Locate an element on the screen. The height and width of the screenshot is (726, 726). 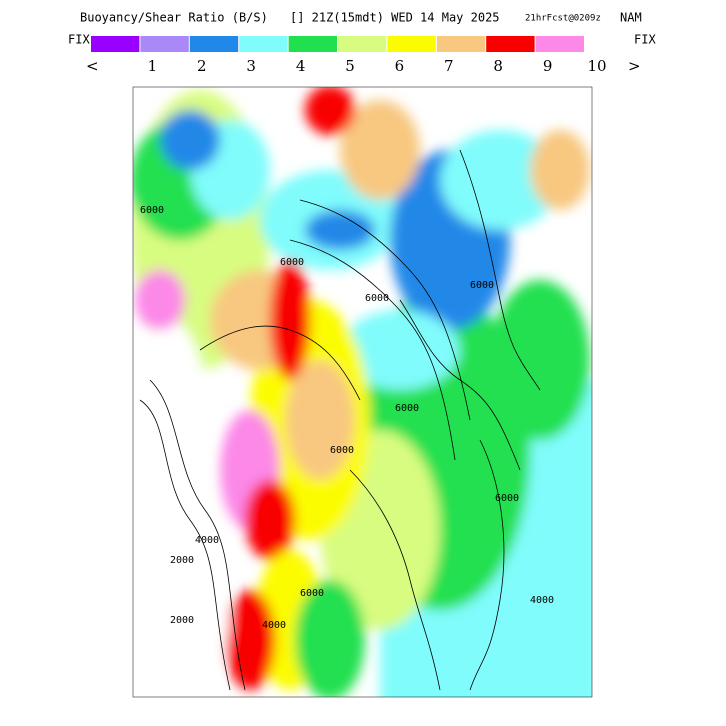
legend-label: 4 is located at coordinates (301, 66).